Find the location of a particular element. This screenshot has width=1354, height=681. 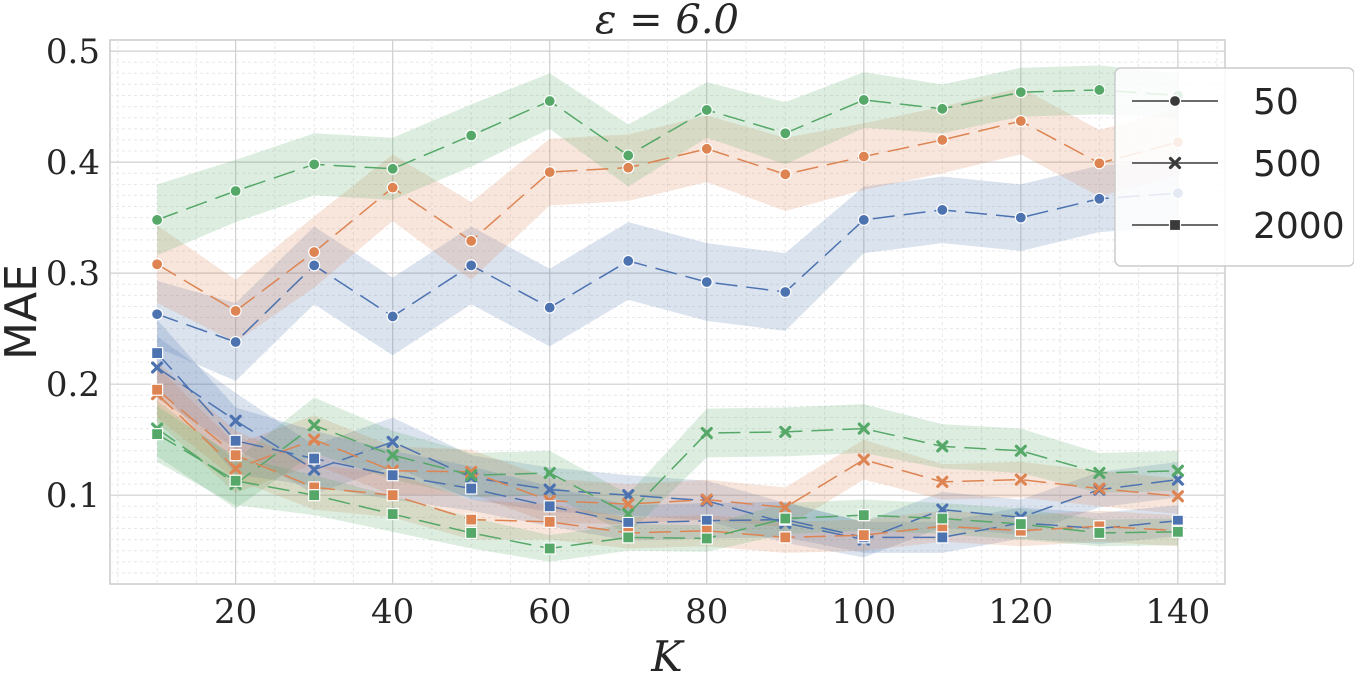

y-axis-label: MAE is located at coordinates (23, 312).